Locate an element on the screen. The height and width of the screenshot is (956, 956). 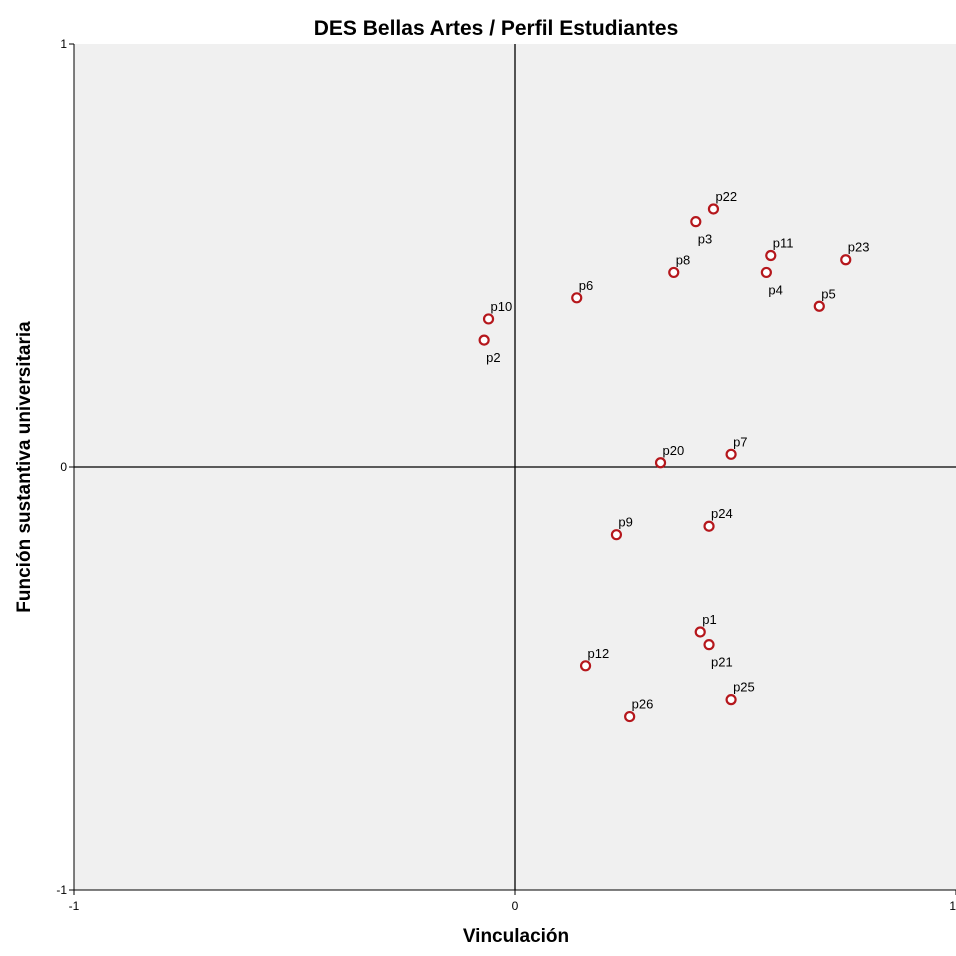
data-point-label: p25 is located at coordinates (744, 687).